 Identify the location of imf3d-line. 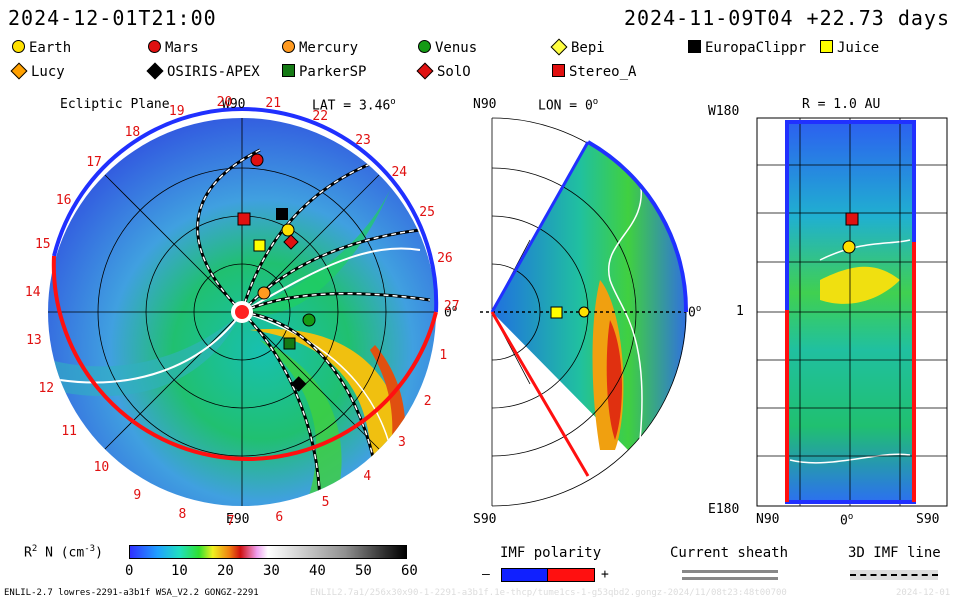
(894, 575).